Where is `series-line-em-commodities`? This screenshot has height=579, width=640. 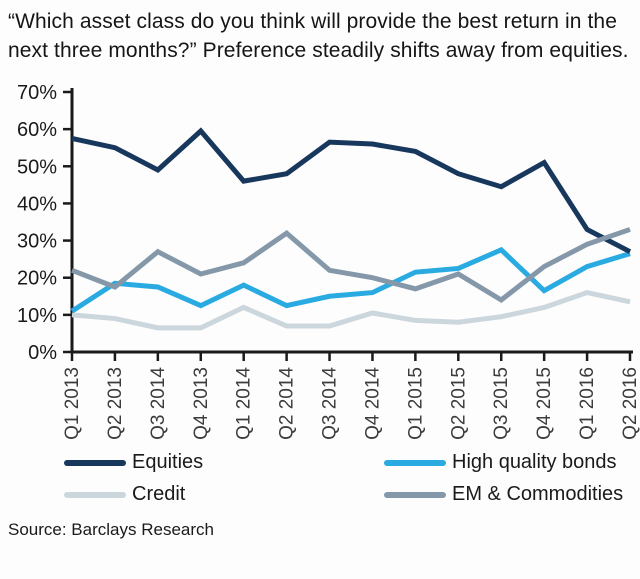 series-line-em-commodities is located at coordinates (351, 265).